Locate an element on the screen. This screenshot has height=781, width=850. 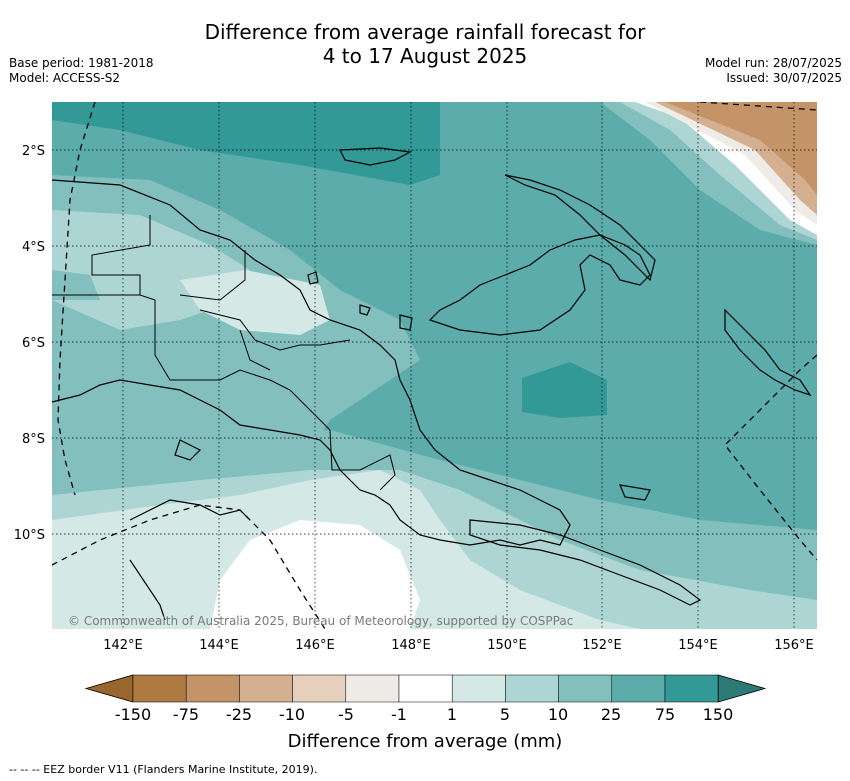
lon-label: 142°E is located at coordinates (123, 645).